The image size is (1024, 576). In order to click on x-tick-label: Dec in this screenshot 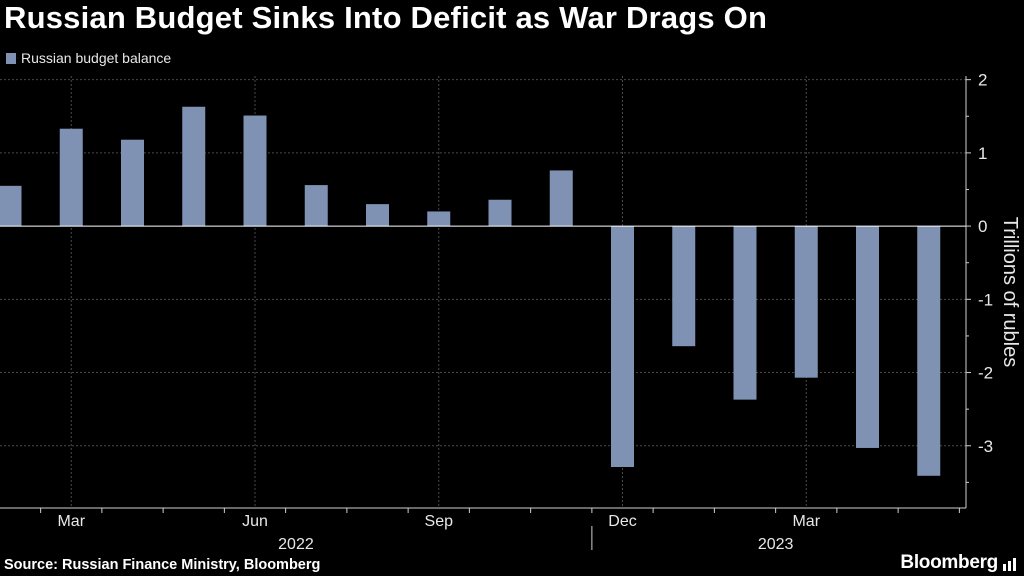, I will do `click(622, 521)`.